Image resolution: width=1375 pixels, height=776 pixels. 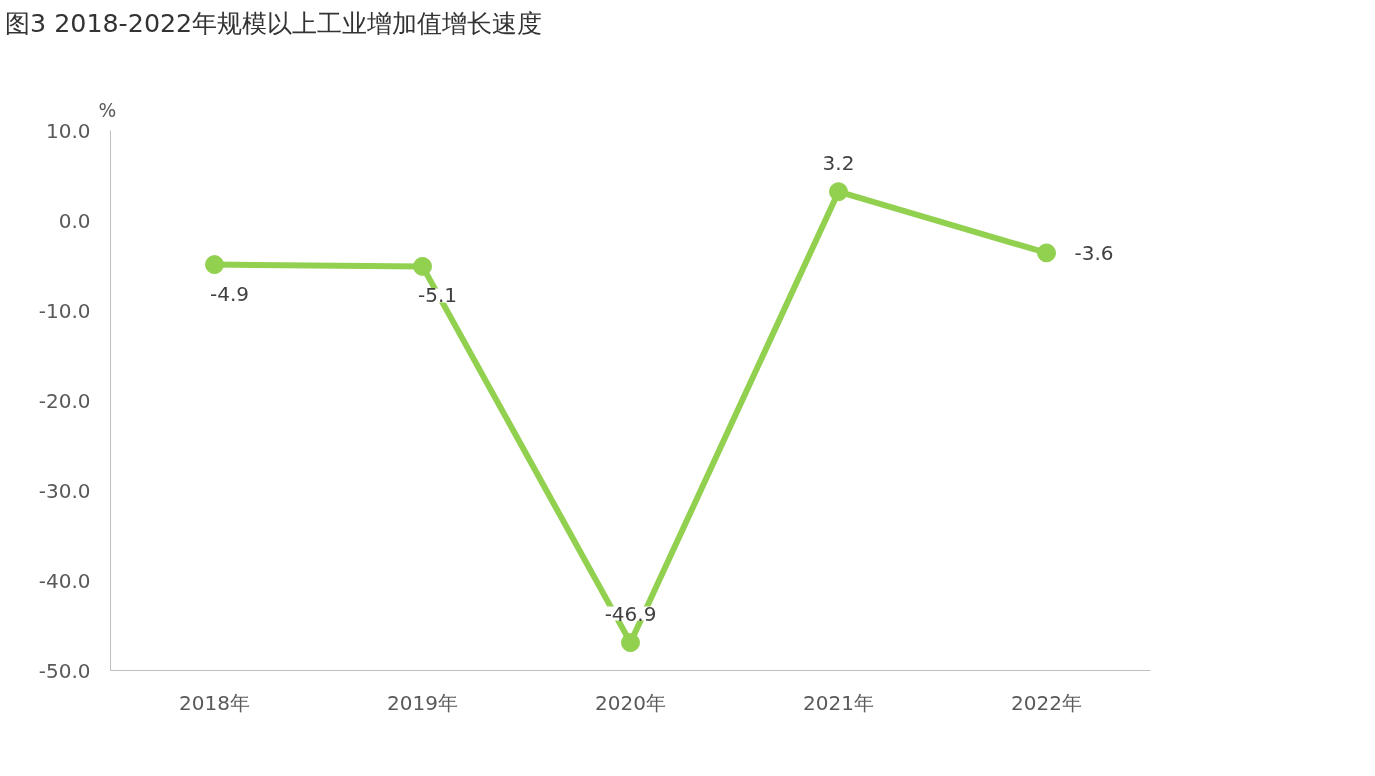 What do you see at coordinates (64, 400) in the screenshot?
I see `y-tick-label: -20.0` at bounding box center [64, 400].